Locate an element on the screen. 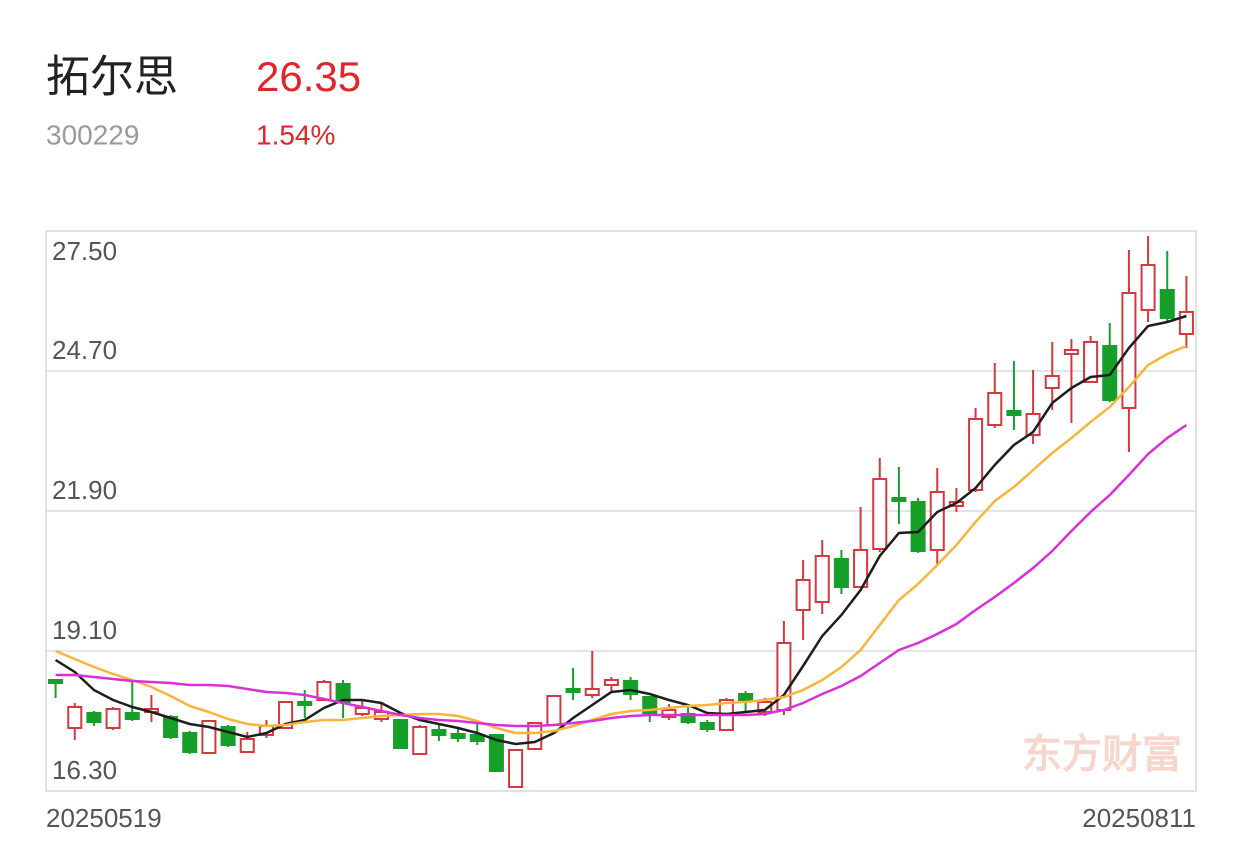  stock-name: 拓尔思 is located at coordinates (112, 77).